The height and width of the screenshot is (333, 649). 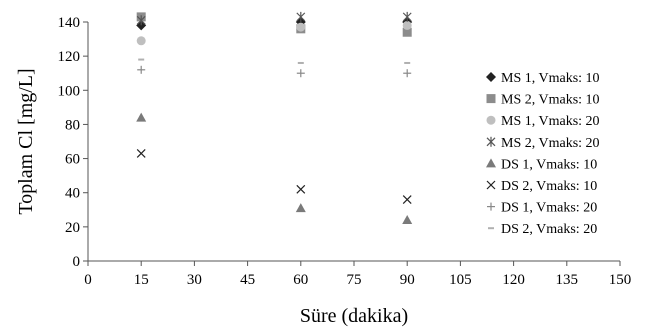 I want to click on x-tick-label: 30, so click(x=194, y=280).